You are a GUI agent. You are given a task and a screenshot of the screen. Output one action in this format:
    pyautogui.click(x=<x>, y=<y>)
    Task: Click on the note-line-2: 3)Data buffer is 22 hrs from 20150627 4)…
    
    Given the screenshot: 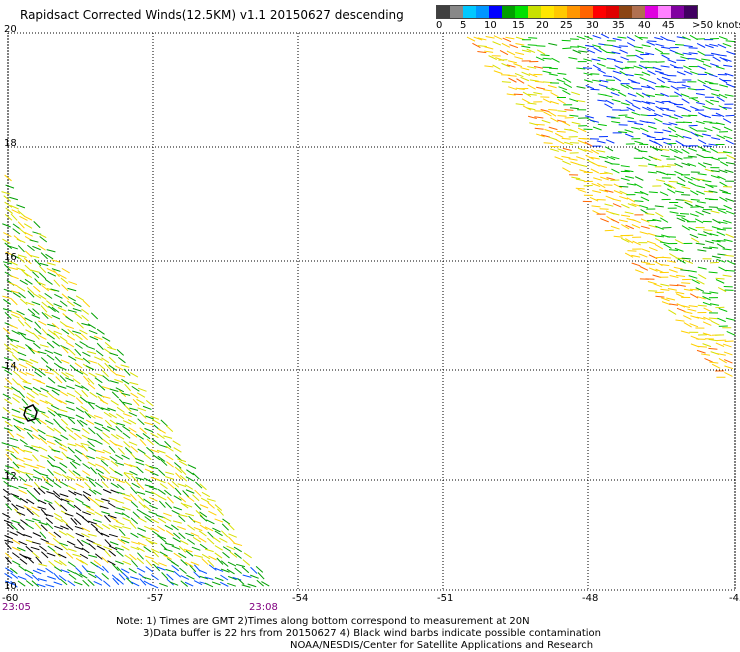 What is the action you would take?
    pyautogui.click(x=372, y=634)
    